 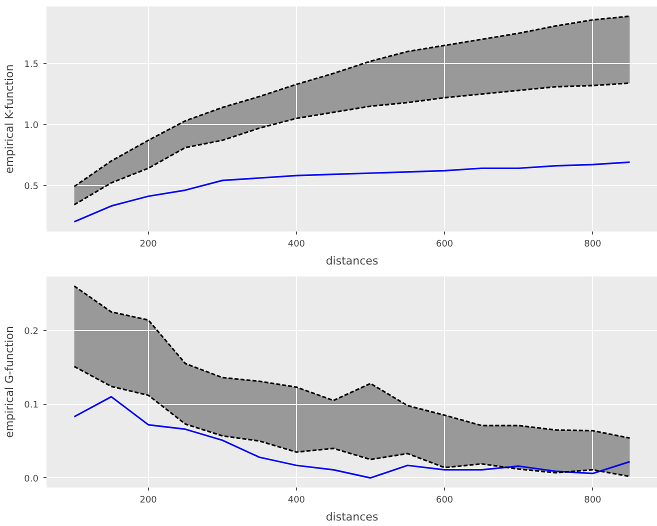 I want to click on y-tick-label: 0.5, so click(x=31, y=187).